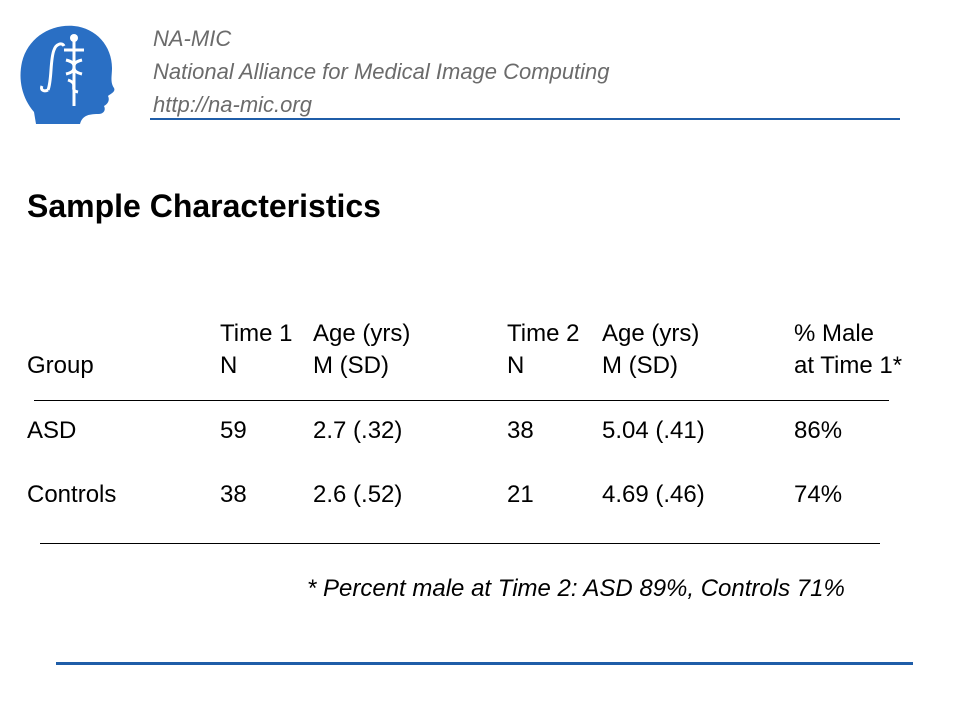 The height and width of the screenshot is (720, 960). Describe the element at coordinates (653, 430) in the screenshot. I see `row-asd-age2: 5.04 (.41)` at that location.